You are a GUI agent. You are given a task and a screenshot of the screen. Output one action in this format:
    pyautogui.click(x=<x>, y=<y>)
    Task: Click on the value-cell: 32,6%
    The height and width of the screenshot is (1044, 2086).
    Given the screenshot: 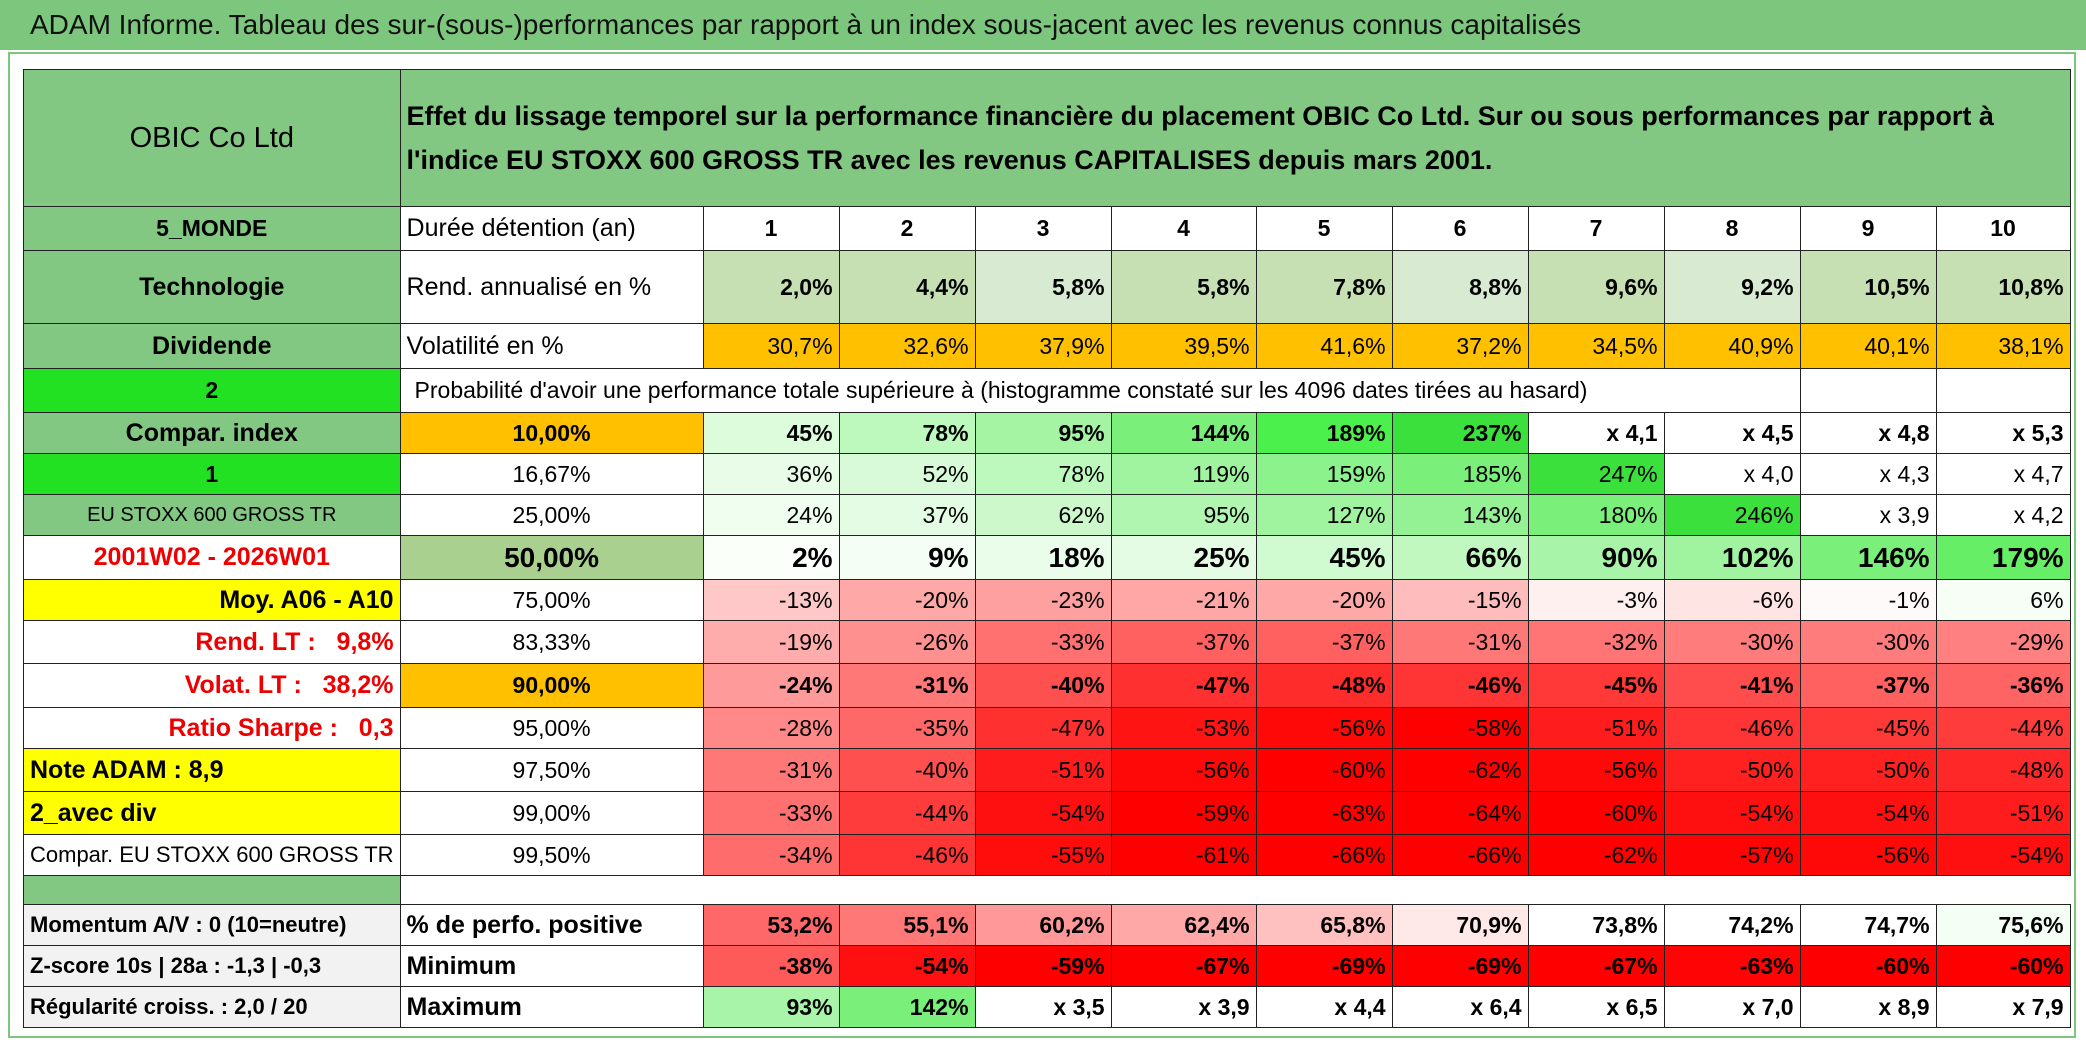 What is the action you would take?
    pyautogui.click(x=907, y=346)
    